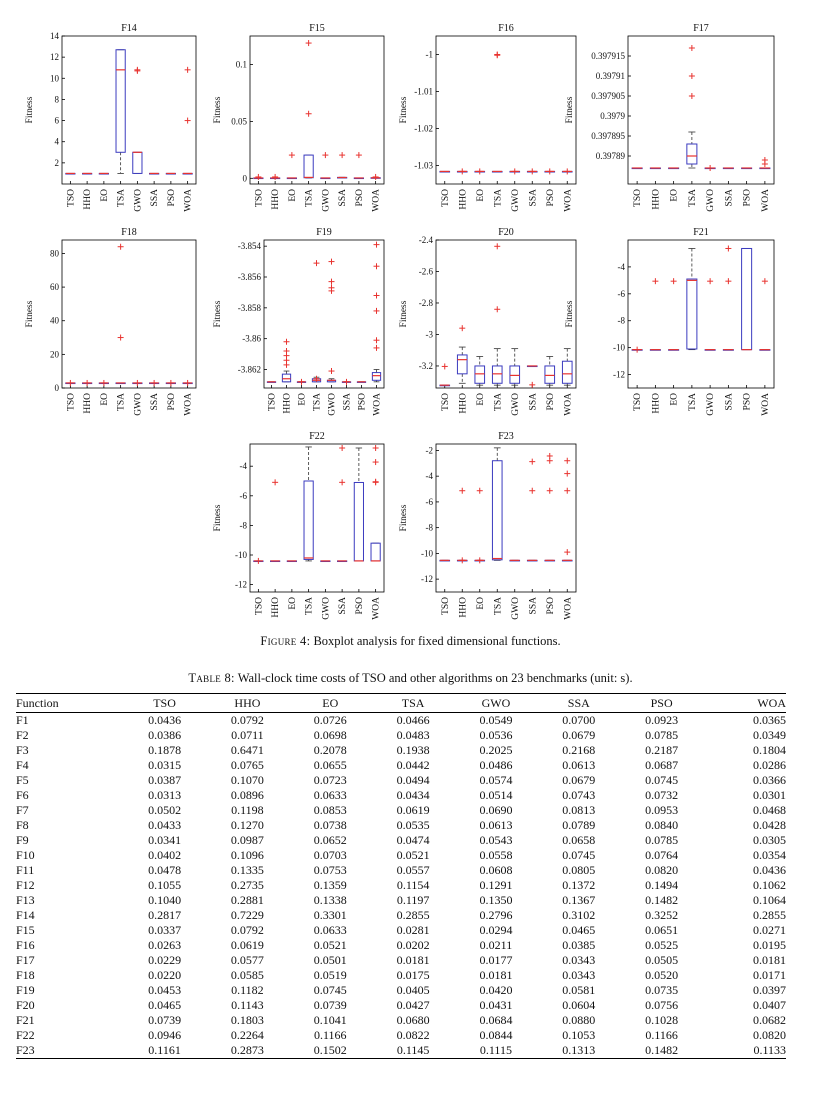 This screenshot has height=1102, width=821. What do you see at coordinates (317, 28) in the screenshot?
I see `plot-title: F15` at bounding box center [317, 28].